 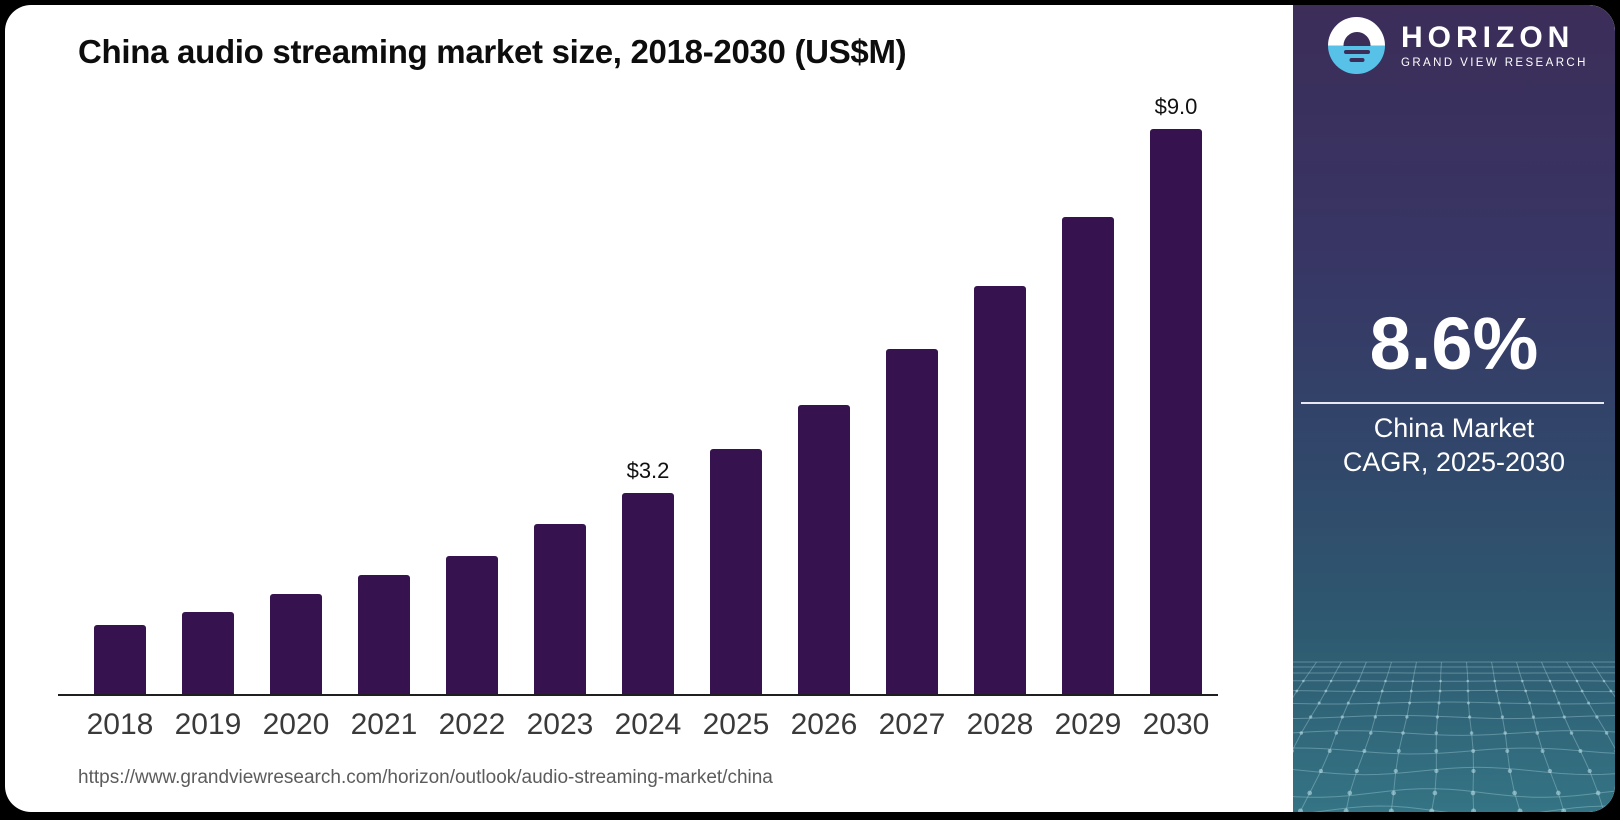 I want to click on bar-col-2019, so click(x=208, y=653).